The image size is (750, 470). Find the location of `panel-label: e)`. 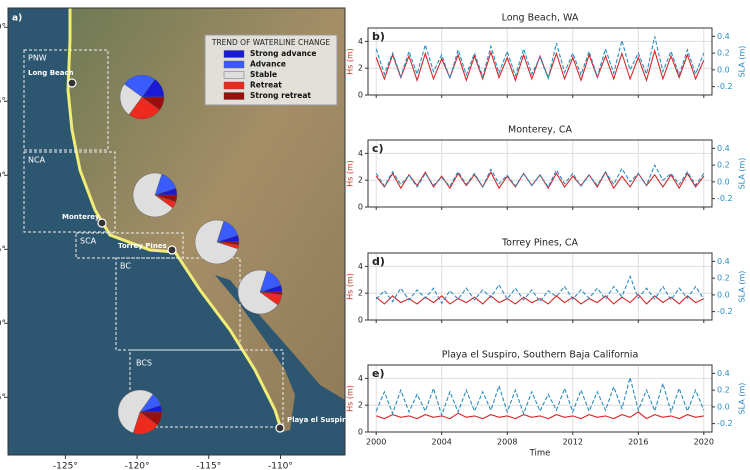

panel-label: e) is located at coordinates (378, 373).